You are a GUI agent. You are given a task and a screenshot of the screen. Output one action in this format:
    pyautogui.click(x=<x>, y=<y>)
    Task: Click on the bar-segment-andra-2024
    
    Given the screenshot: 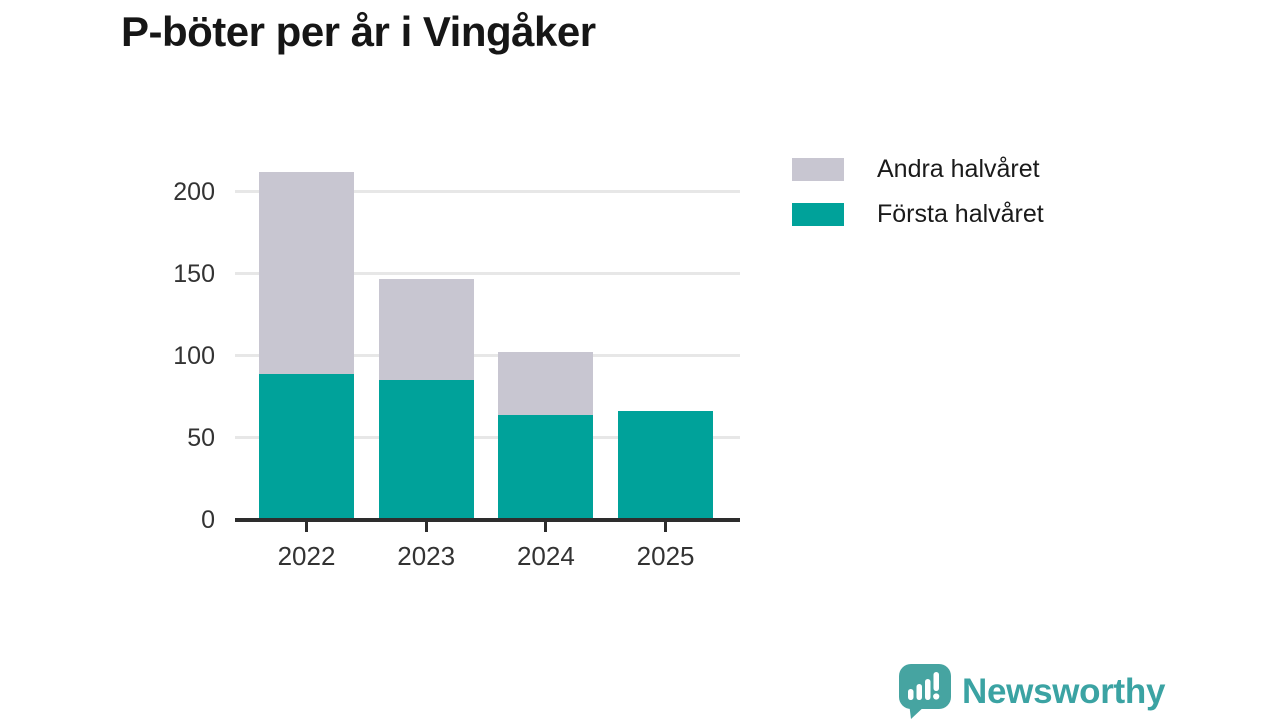 What is the action you would take?
    pyautogui.click(x=546, y=383)
    